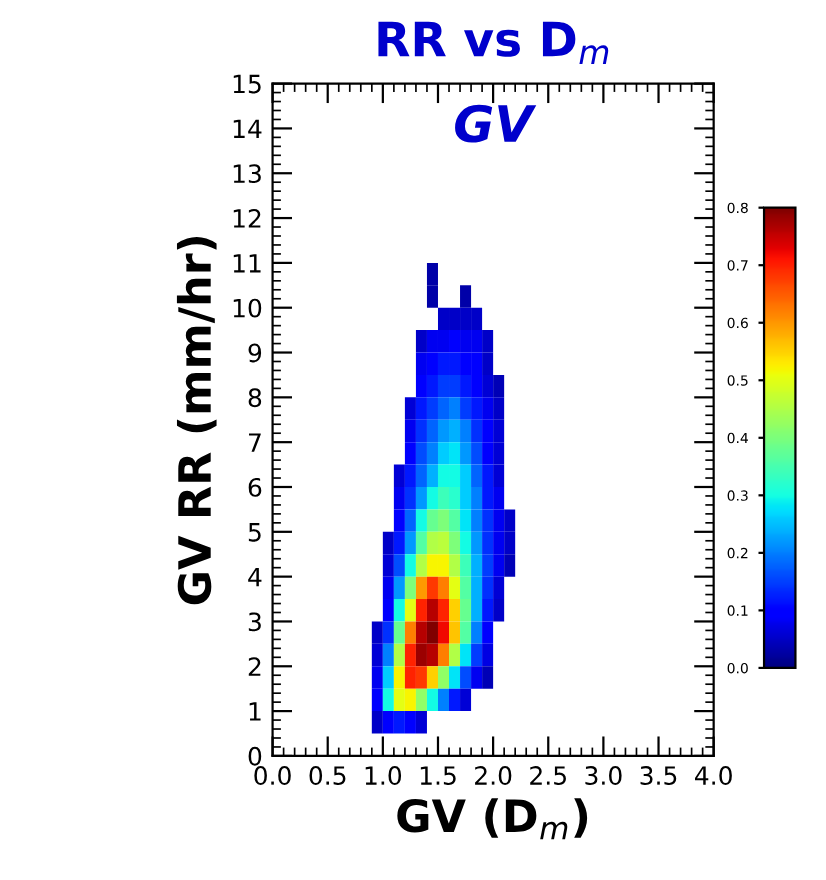 This screenshot has width=826, height=880. What do you see at coordinates (254, 532) in the screenshot?
I see `y-tick-label: 5` at bounding box center [254, 532].